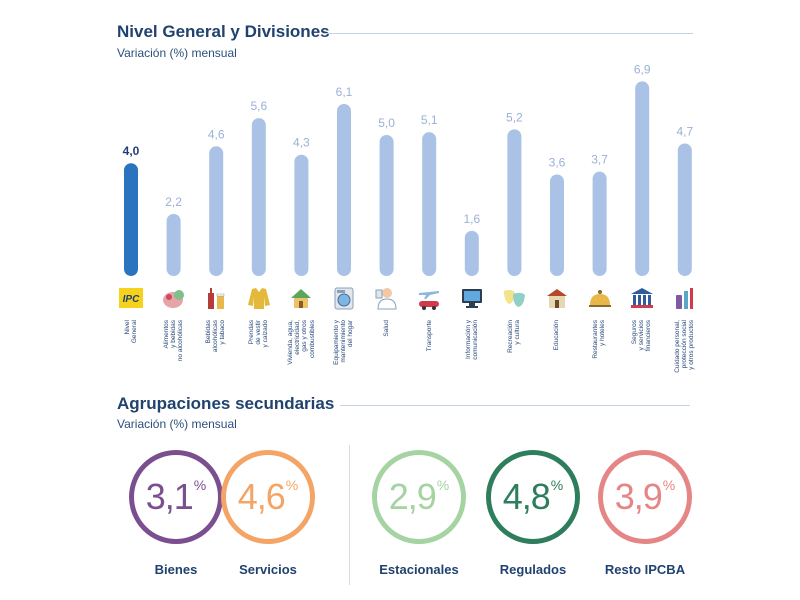 This screenshot has width=800, height=600. What do you see at coordinates (471, 340) in the screenshot?
I see `category-label-8: Información y comunicación` at bounding box center [471, 340].